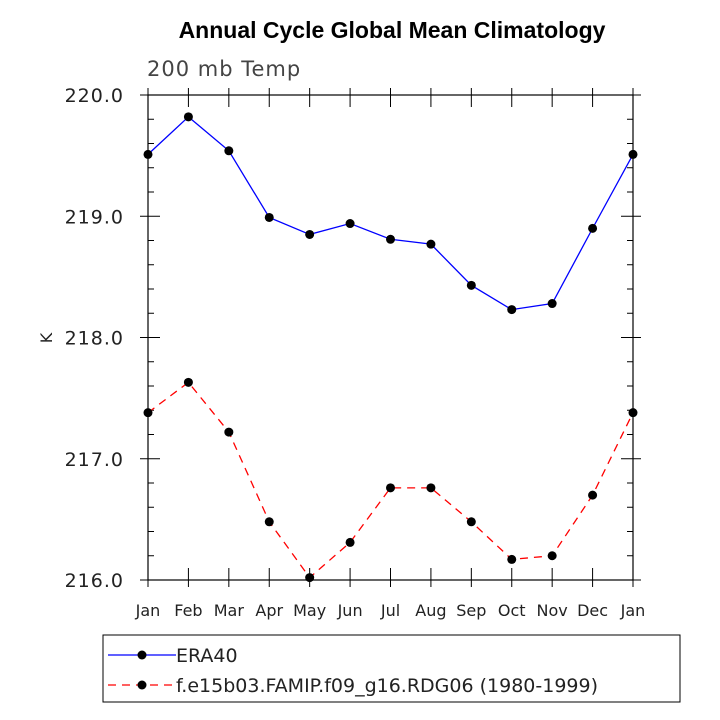 The image size is (720, 720). I want to click on y-tick-label: 216.0, so click(94, 581).